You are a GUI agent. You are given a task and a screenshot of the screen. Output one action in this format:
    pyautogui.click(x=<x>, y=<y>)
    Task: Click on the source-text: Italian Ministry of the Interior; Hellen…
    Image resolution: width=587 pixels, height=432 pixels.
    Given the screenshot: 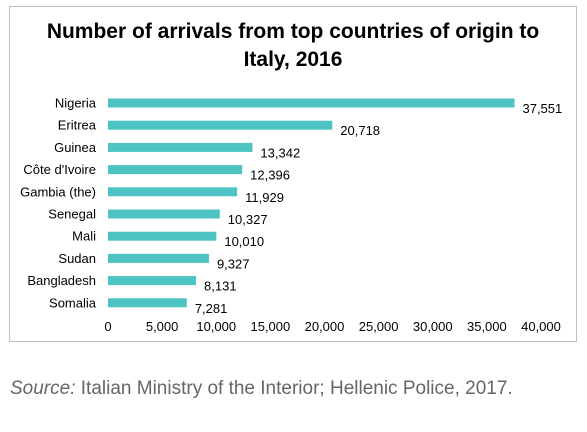 What is the action you would take?
    pyautogui.click(x=296, y=388)
    